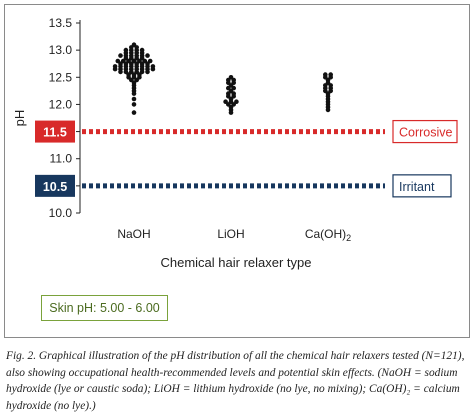 Image resolution: width=475 pixels, height=414 pixels. Describe the element at coordinates (133, 234) in the screenshot. I see `x-category-label: NaOH` at that location.